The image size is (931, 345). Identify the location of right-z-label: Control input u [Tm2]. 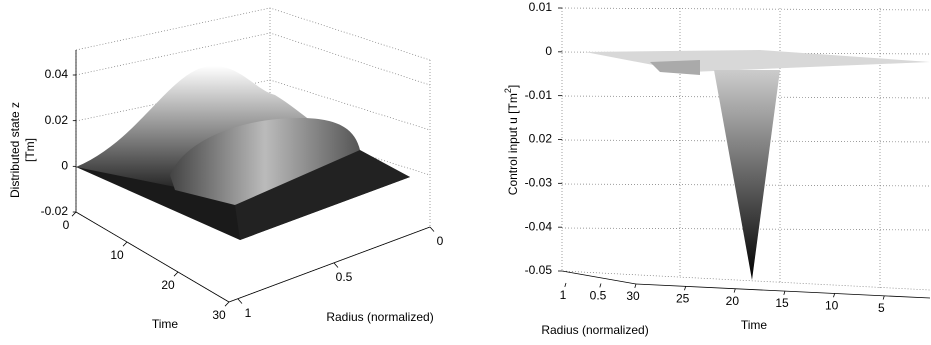
(511, 140).